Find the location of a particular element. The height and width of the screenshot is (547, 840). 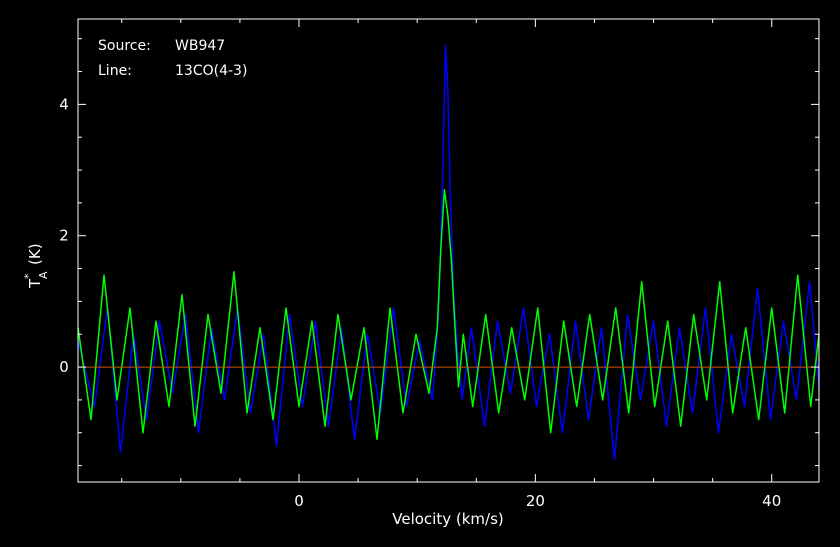

y-tick-label: 2 is located at coordinates (64, 236).